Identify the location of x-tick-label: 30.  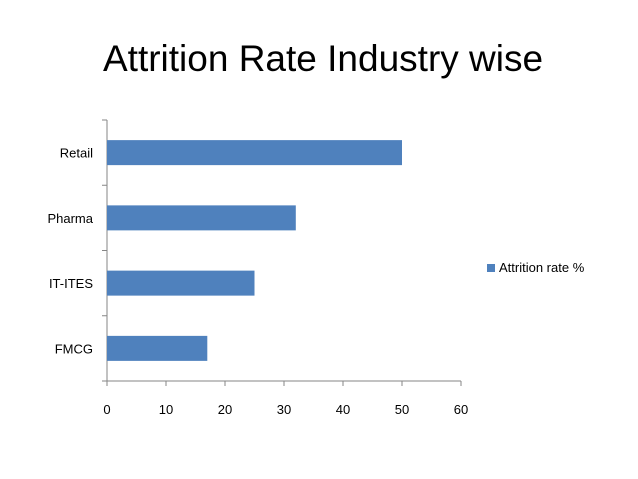
(284, 409).